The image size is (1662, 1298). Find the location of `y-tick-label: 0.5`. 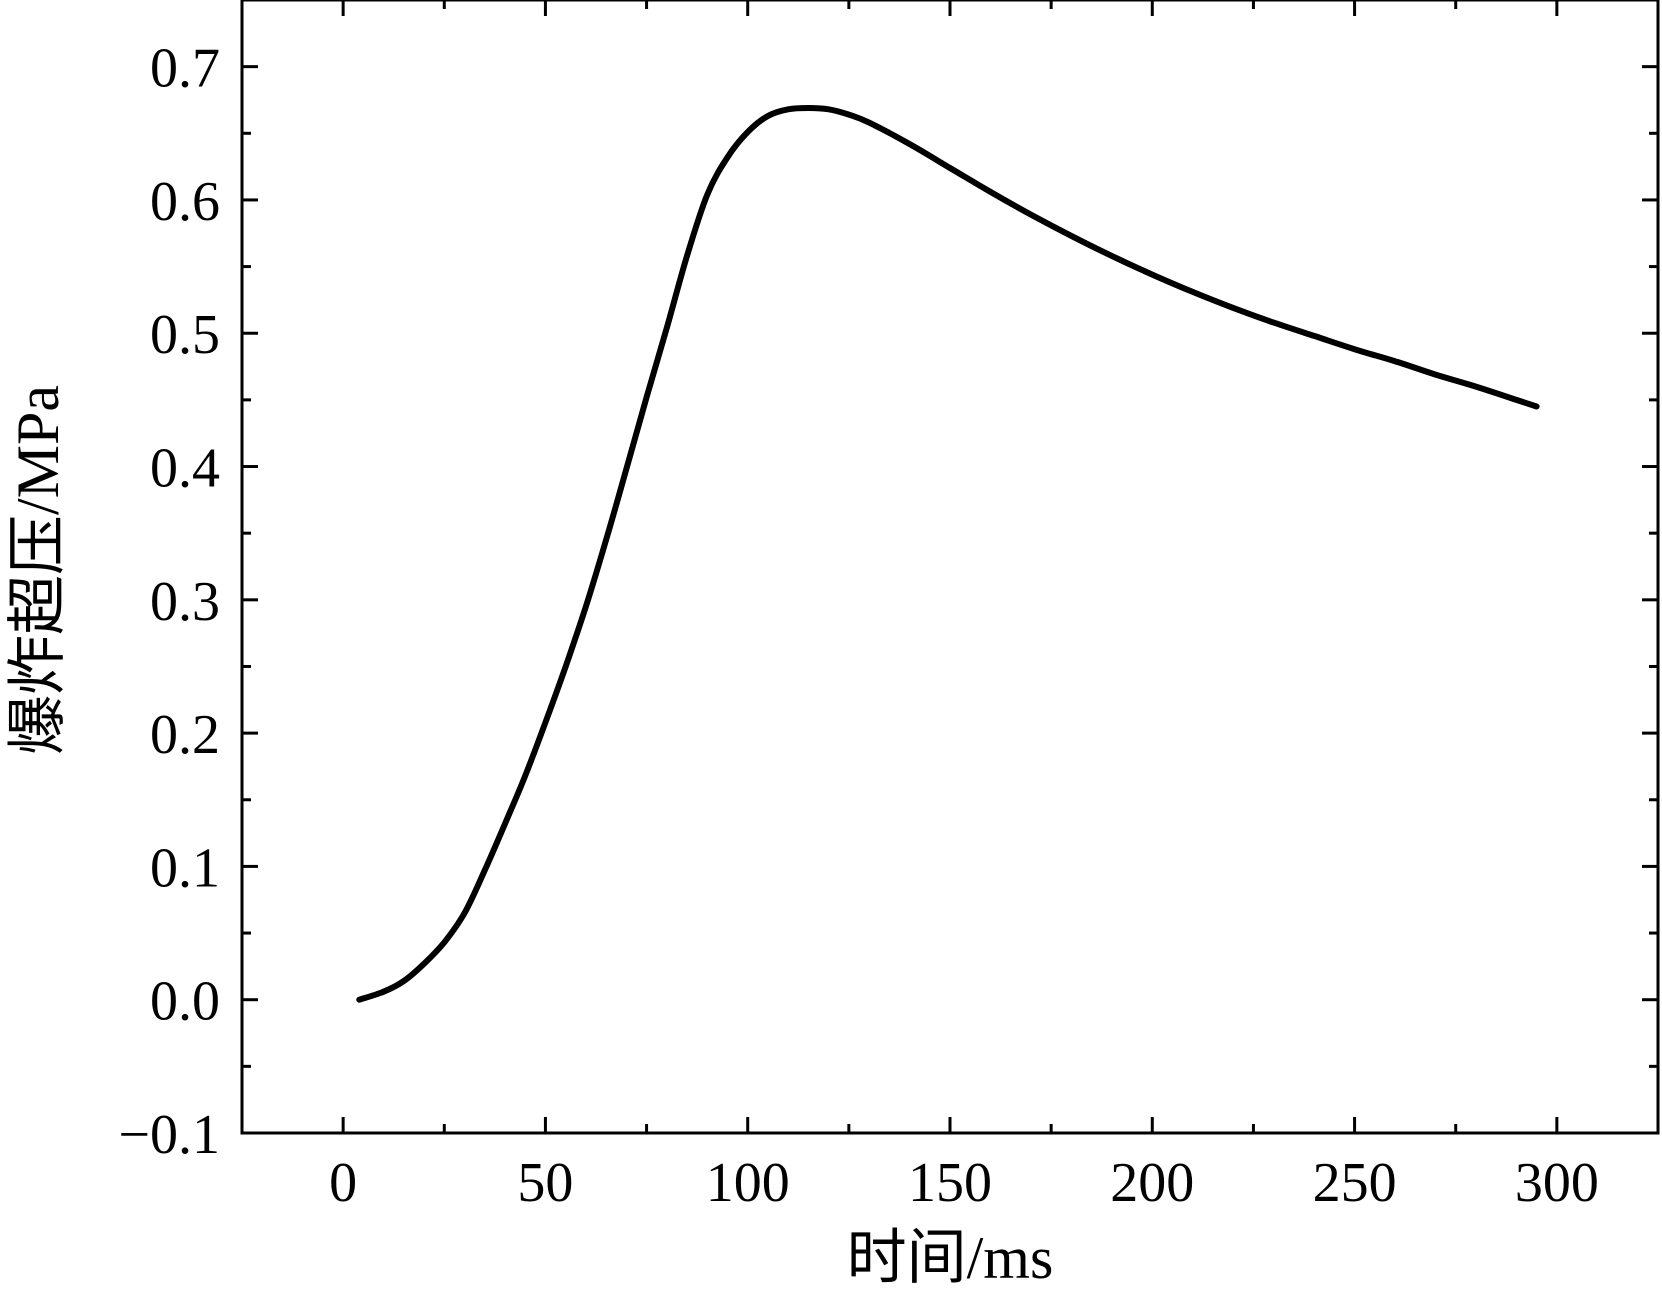

y-tick-label: 0.5 is located at coordinates (185, 335).